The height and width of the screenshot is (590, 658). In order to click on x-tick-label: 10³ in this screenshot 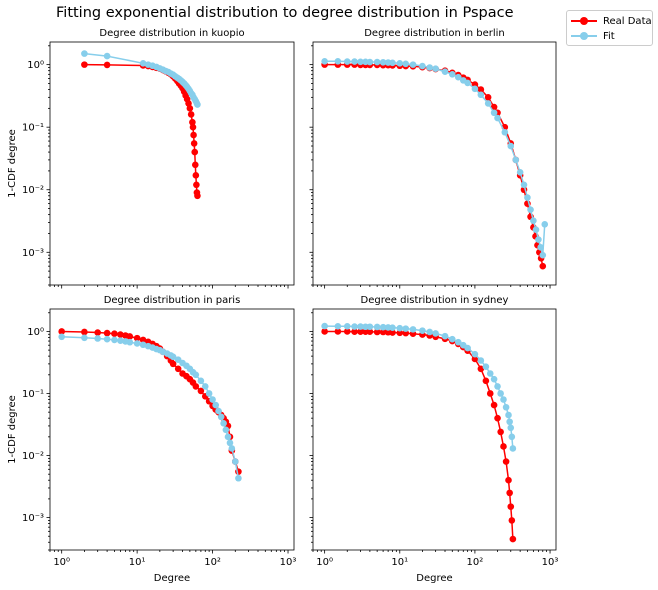, I will do `click(550, 562)`.